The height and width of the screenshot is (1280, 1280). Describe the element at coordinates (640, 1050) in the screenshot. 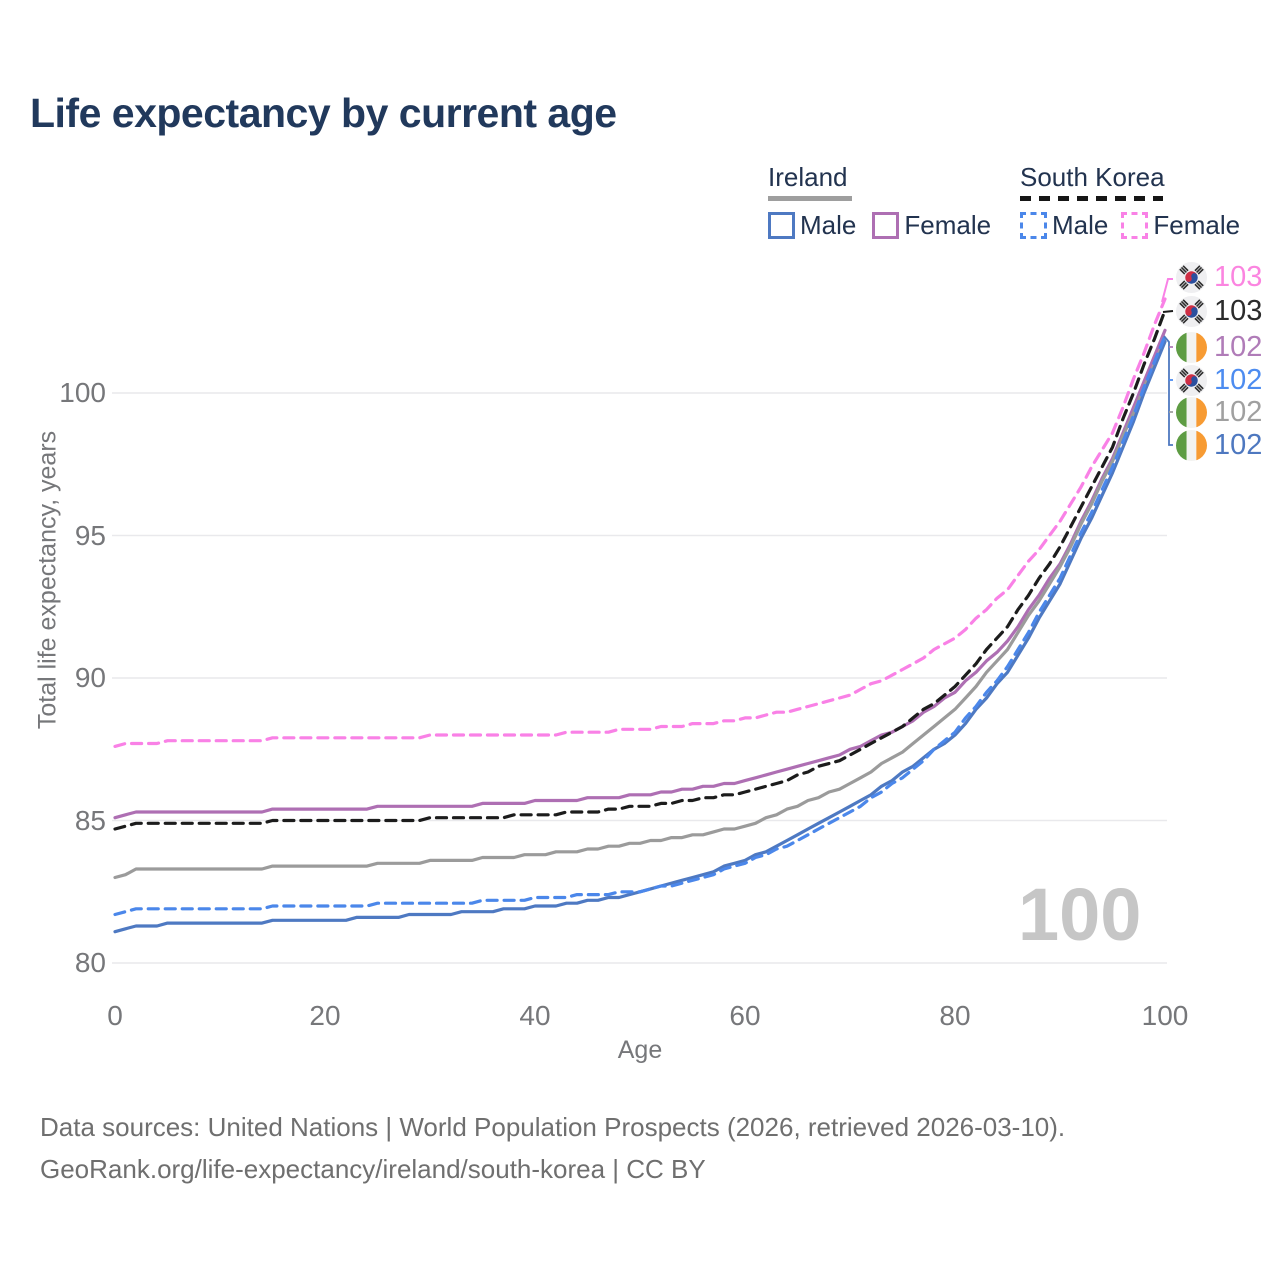

I see `x-axis-title: Age` at that location.